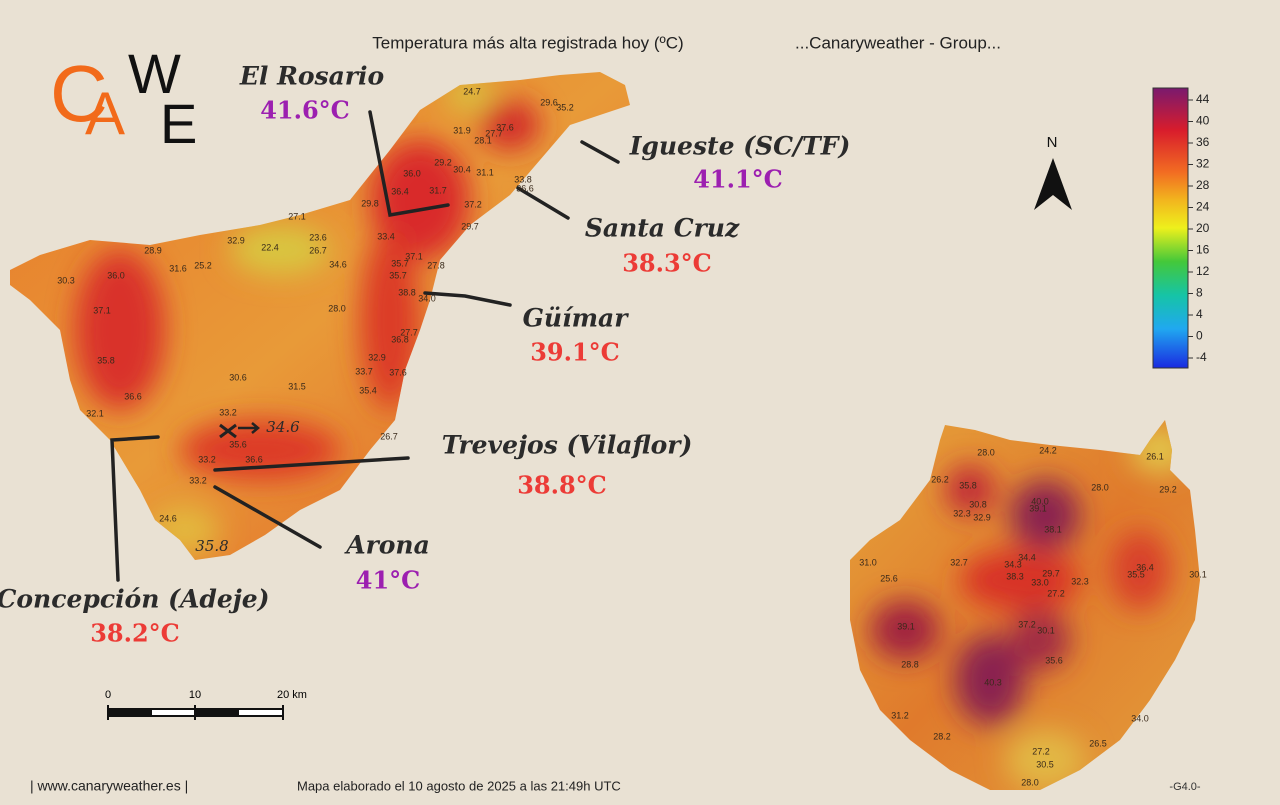 The height and width of the screenshot is (805, 1280). I want to click on scale-label: 0, so click(108, 695).